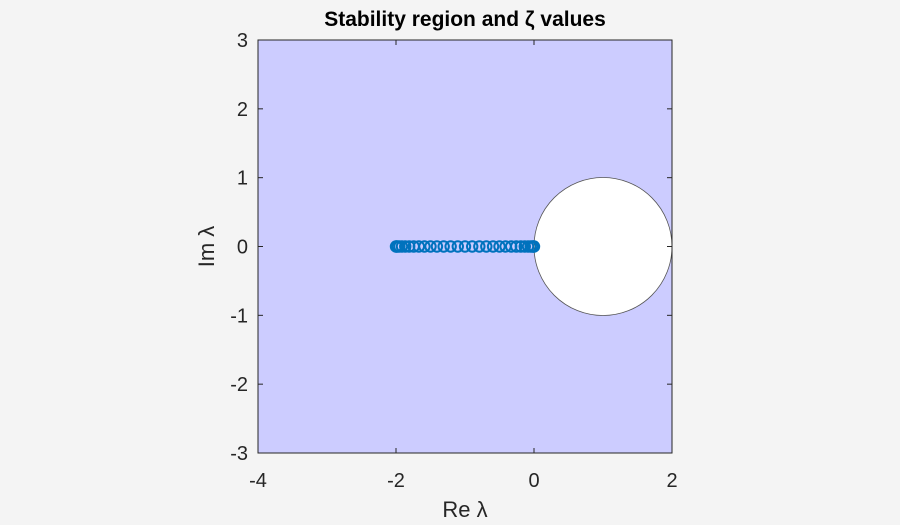  Describe the element at coordinates (242, 248) in the screenshot. I see `y-tick-label: 0` at that location.